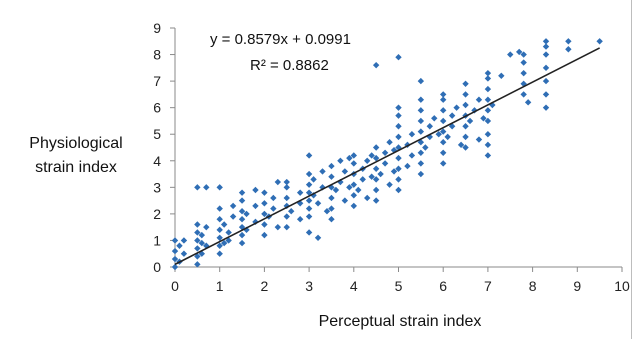 The width and height of the screenshot is (637, 339). Describe the element at coordinates (309, 286) in the screenshot. I see `x-tick-label: 3` at that location.